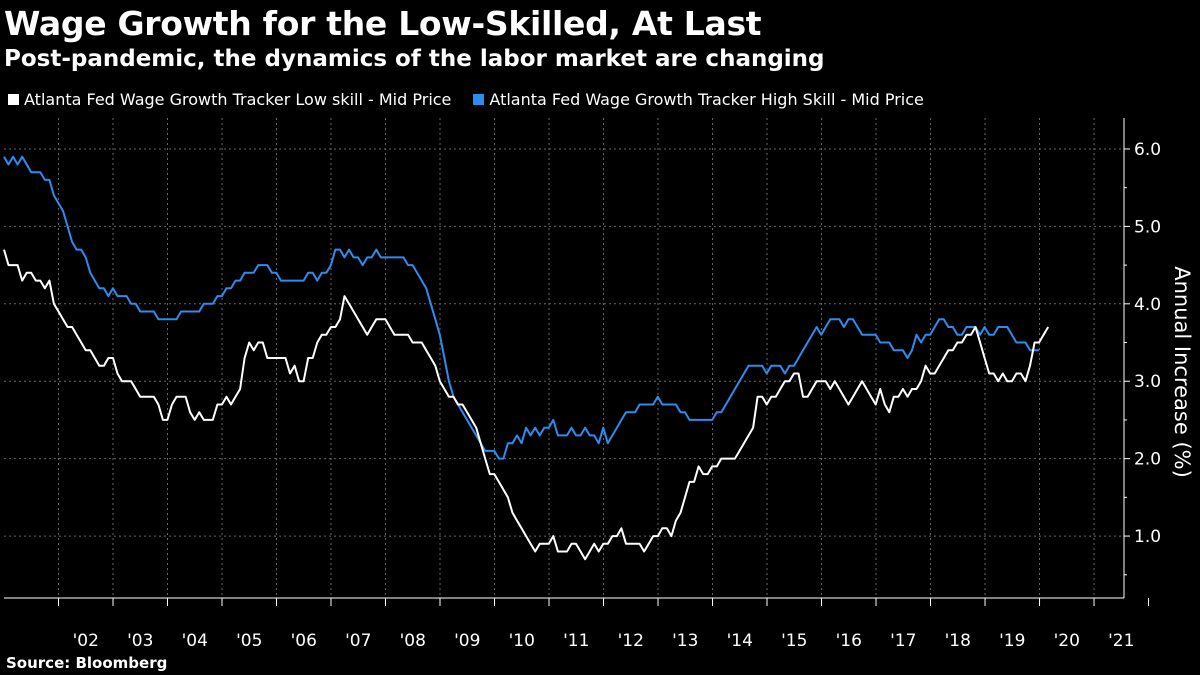 This screenshot has height=675, width=1200. What do you see at coordinates (87, 663) in the screenshot?
I see `source-note: Source: Bloomberg` at bounding box center [87, 663].